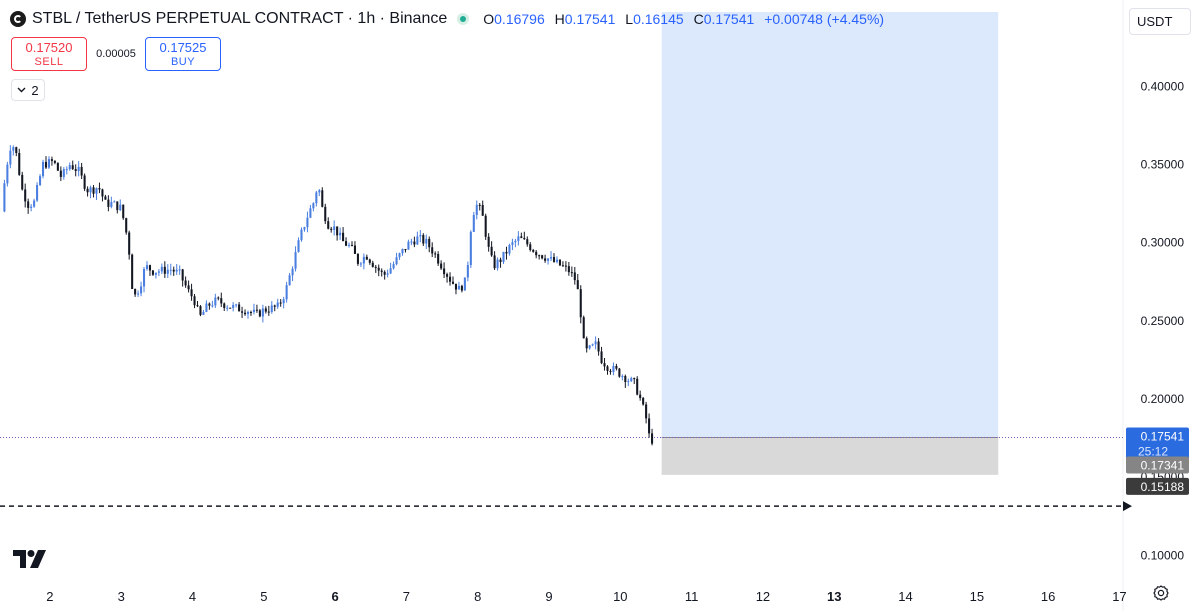 Image resolution: width=1199 pixels, height=611 pixels. I want to click on low-value: 0.16145, so click(658, 19).